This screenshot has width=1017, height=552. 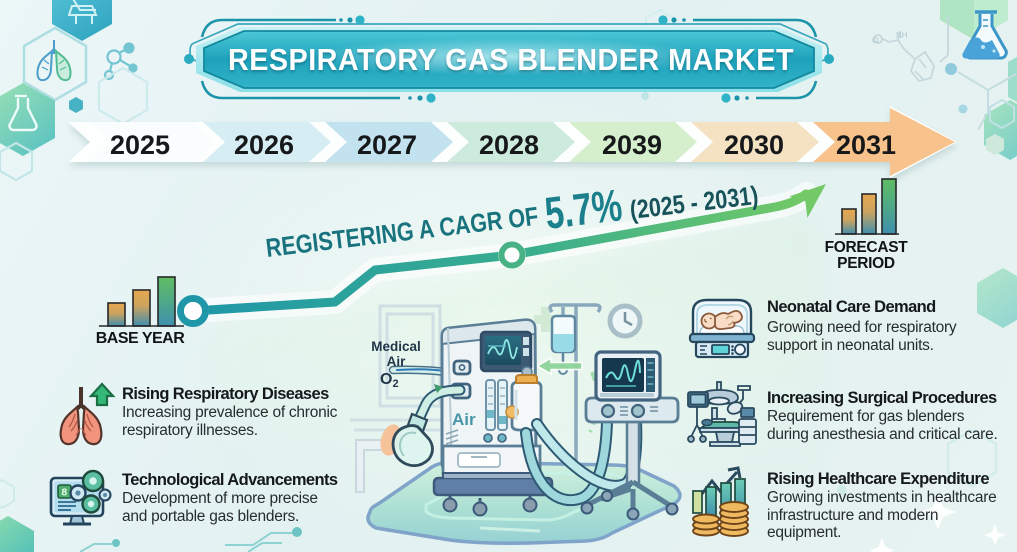 I want to click on svg-text: 2031, so click(x=866, y=145).